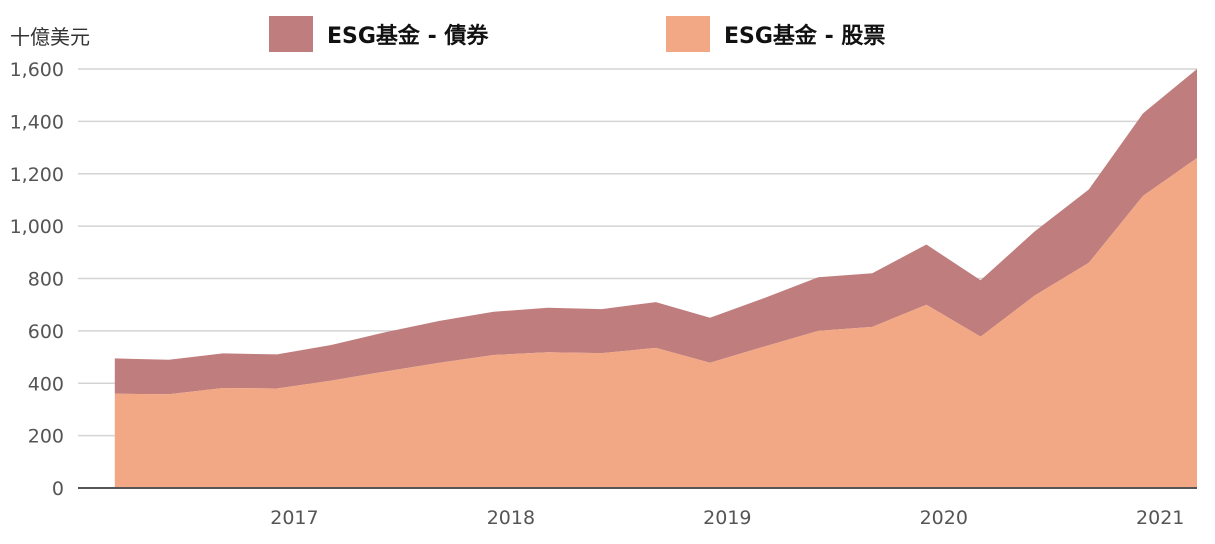 This screenshot has height=544, width=1215. I want to click on legend-label: ESG基金 - 債券, so click(408, 36).